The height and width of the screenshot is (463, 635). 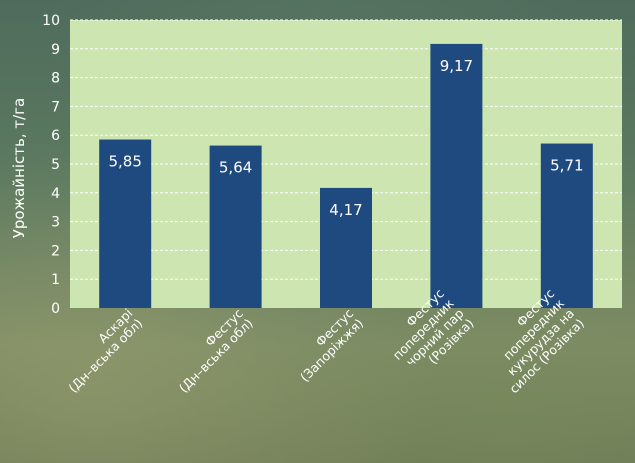 What do you see at coordinates (51, 21) in the screenshot?
I see `y-tick-label: 10` at bounding box center [51, 21].